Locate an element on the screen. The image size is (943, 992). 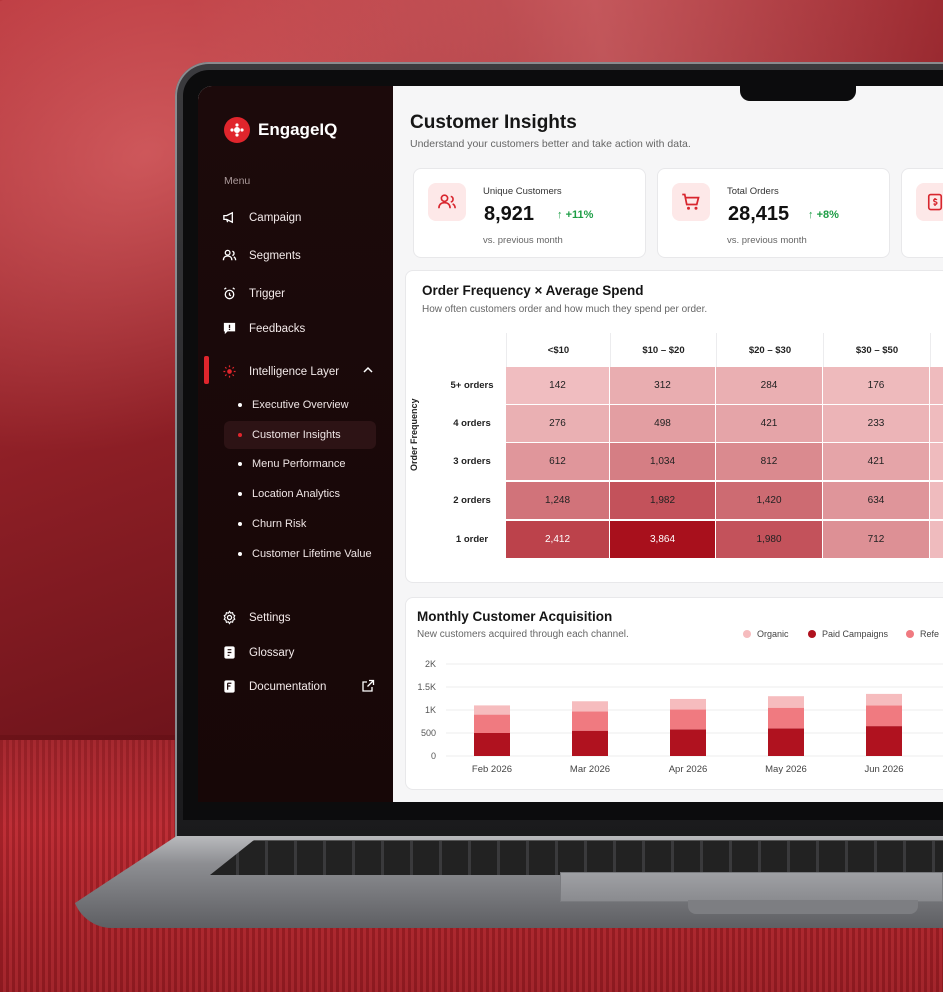
laptop-base-notch is located at coordinates (803, 907).